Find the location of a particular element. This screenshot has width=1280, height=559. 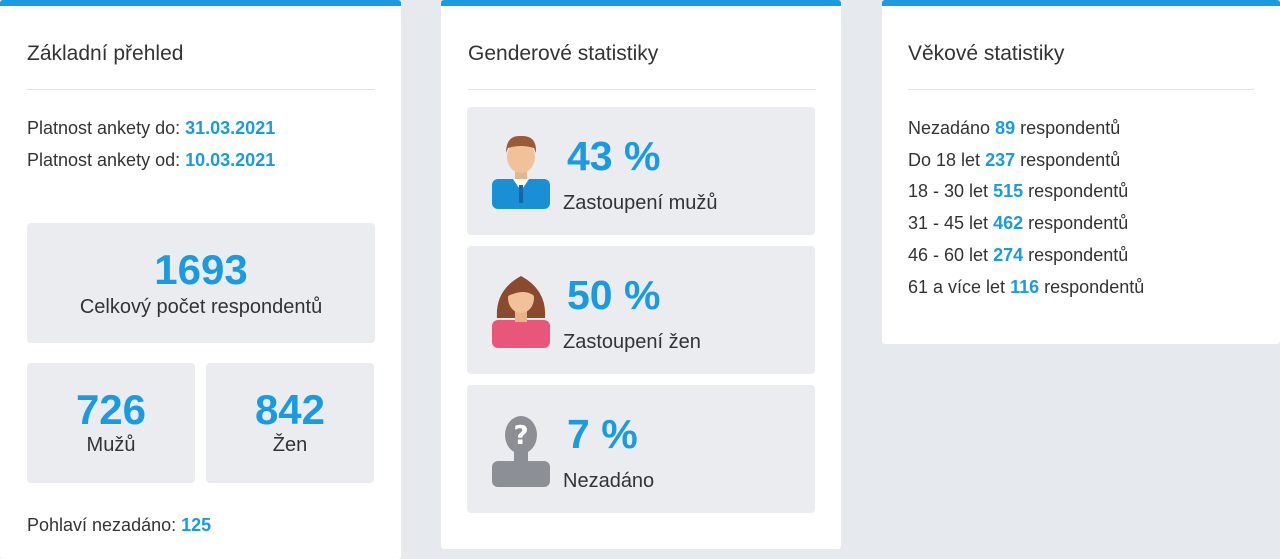

valid-to-line: Platnost ankety do: 31.03.2021 is located at coordinates (151, 128).